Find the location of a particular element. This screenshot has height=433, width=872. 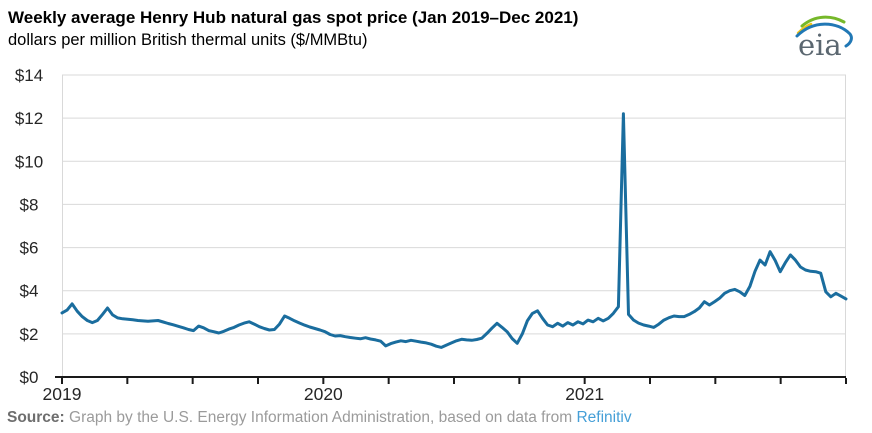

year-label: 2020 is located at coordinates (323, 394).